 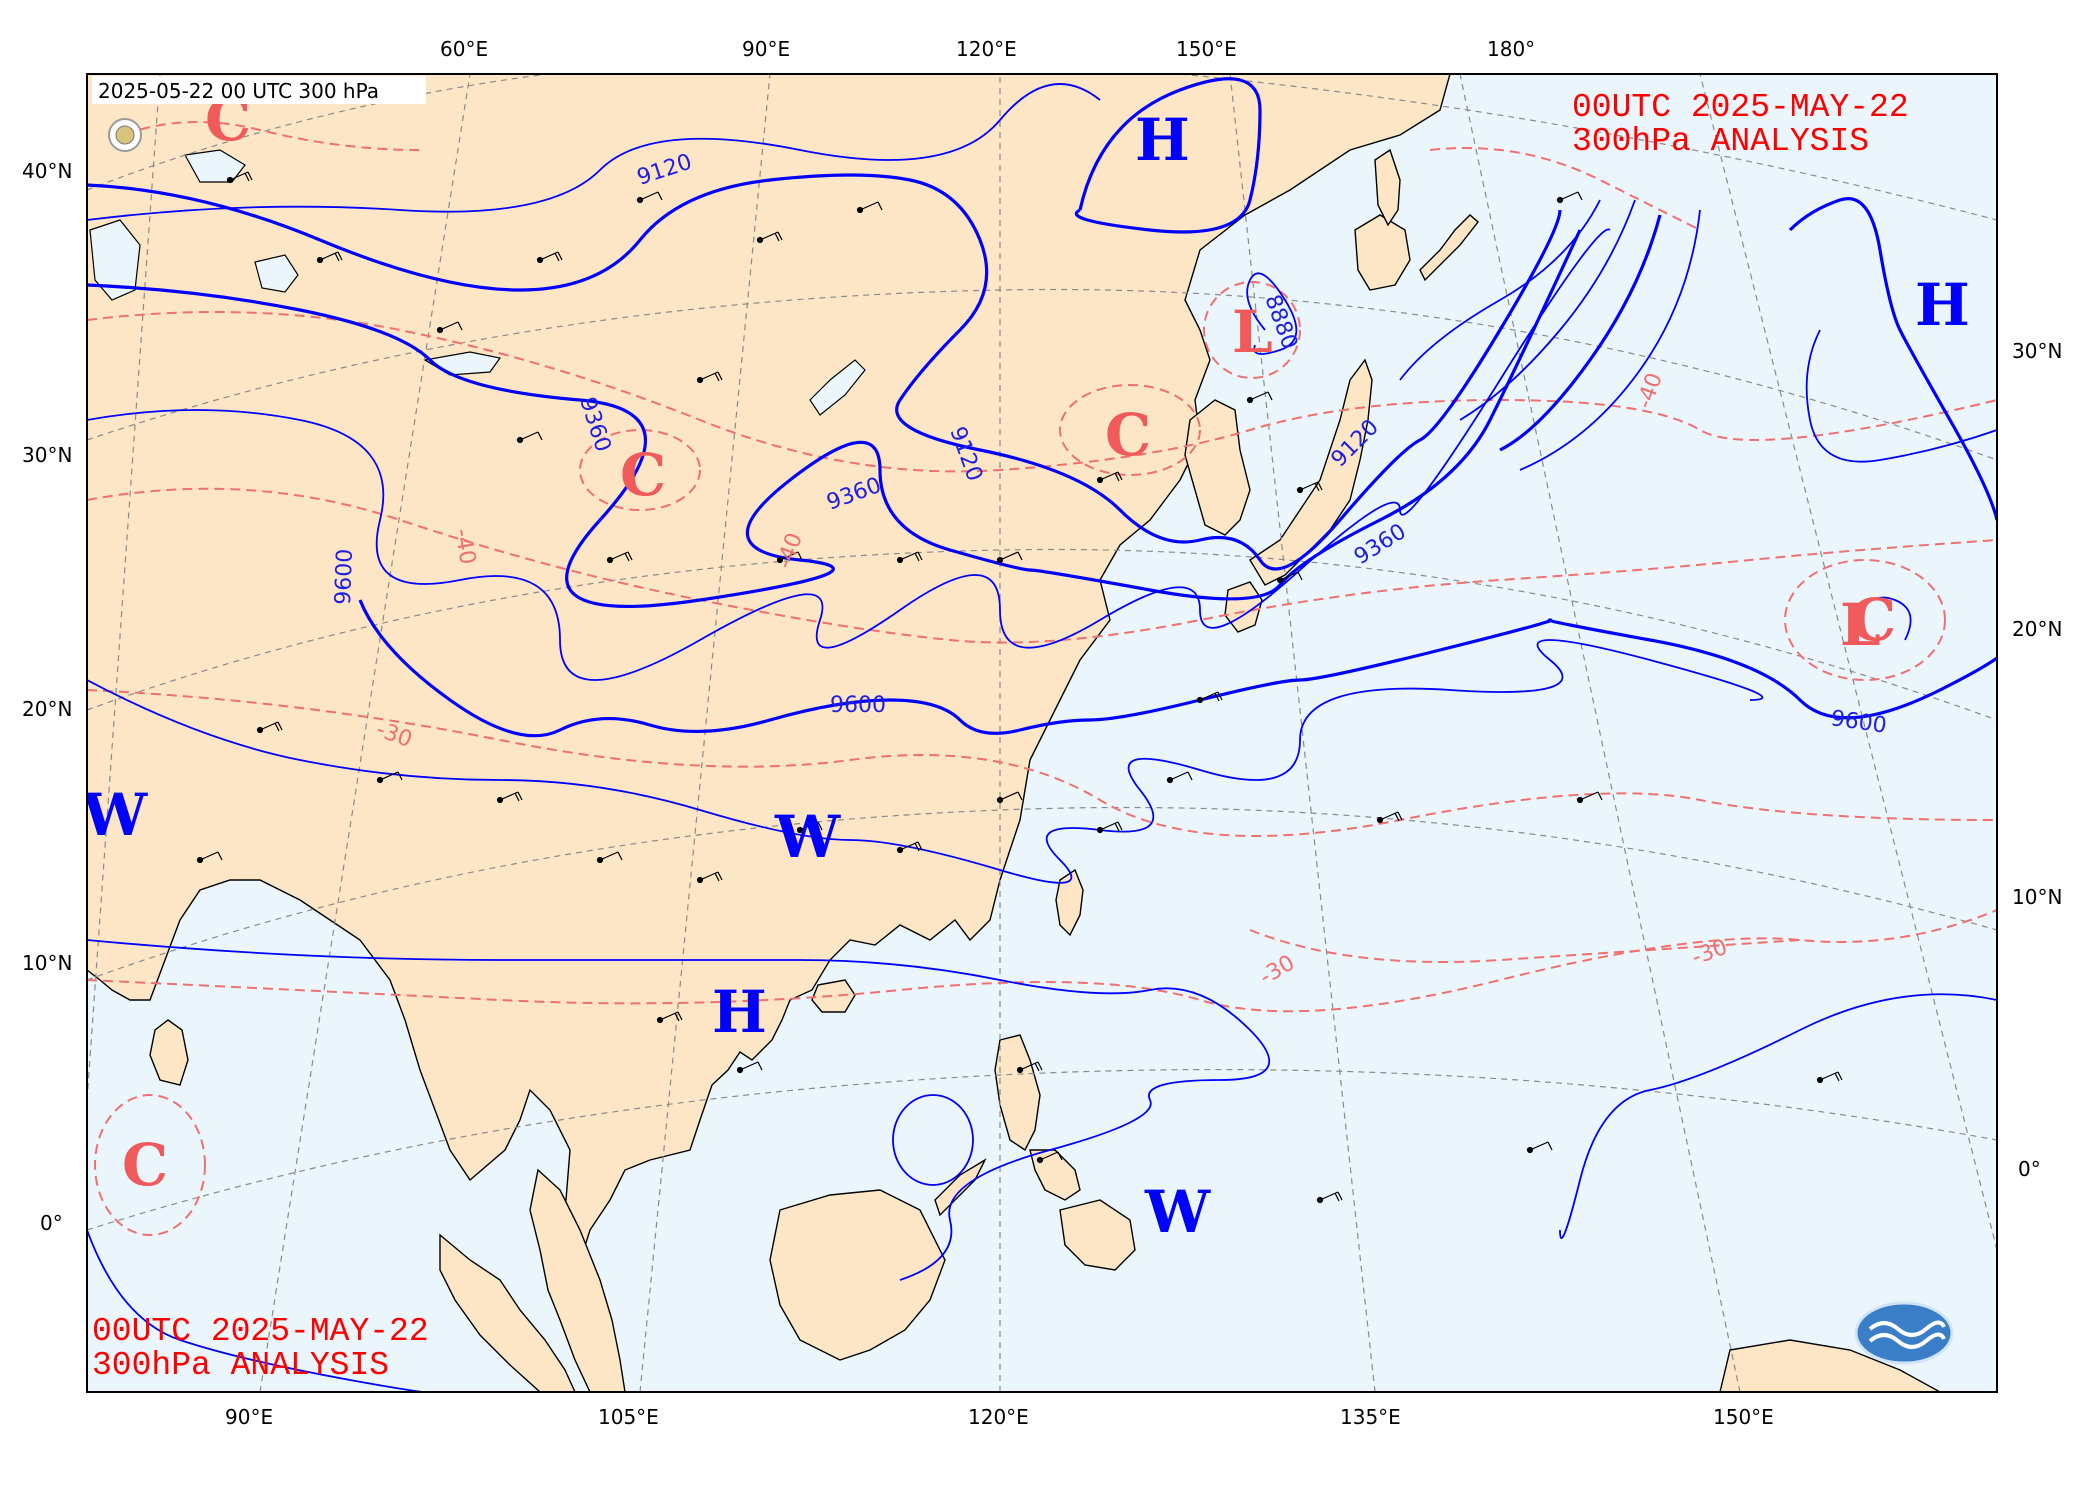 I want to click on lake-aral, so click(x=276, y=273).